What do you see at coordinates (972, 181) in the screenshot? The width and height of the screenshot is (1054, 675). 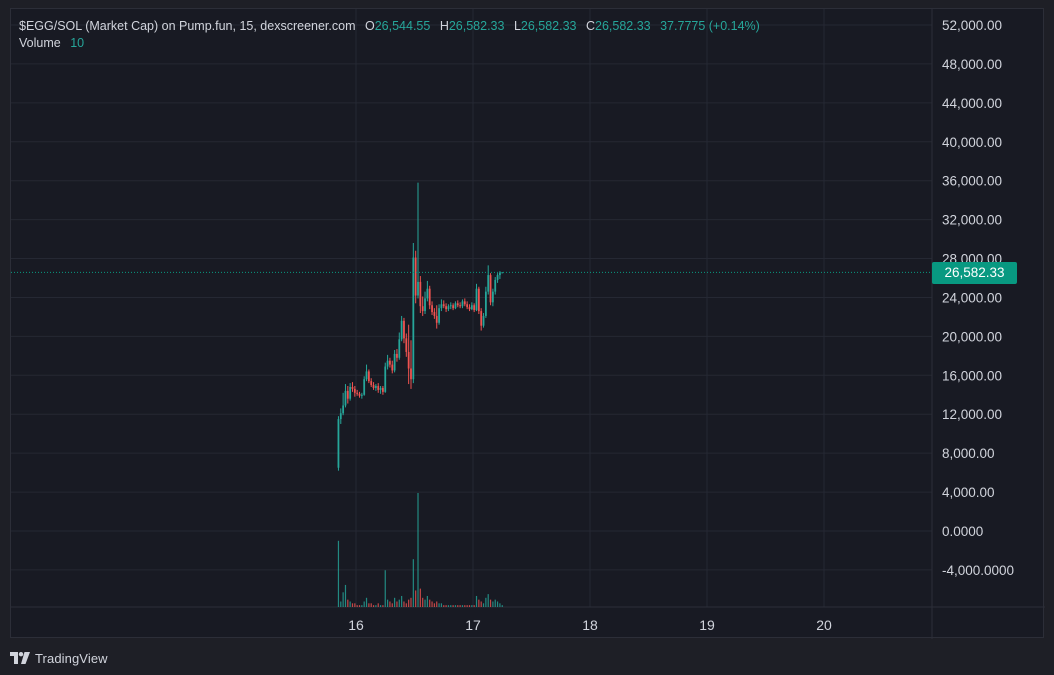 I see `price-tick-label: 36,000.00` at bounding box center [972, 181].